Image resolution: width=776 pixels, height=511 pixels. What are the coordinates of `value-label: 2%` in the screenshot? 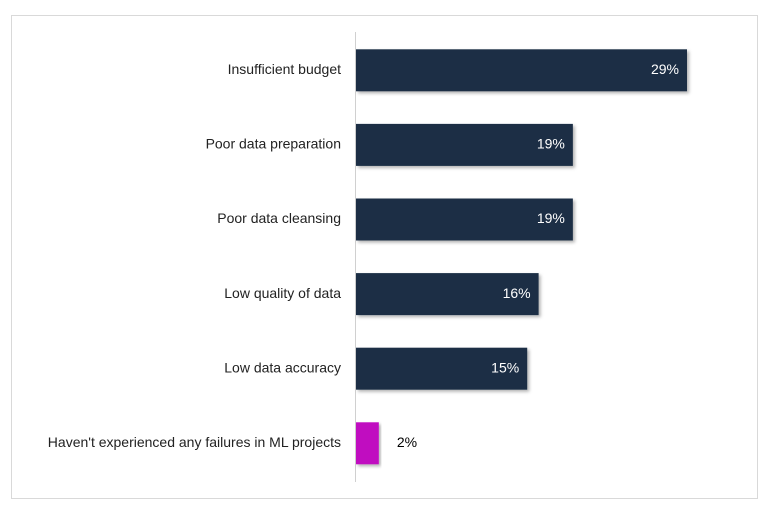 It's located at (407, 442).